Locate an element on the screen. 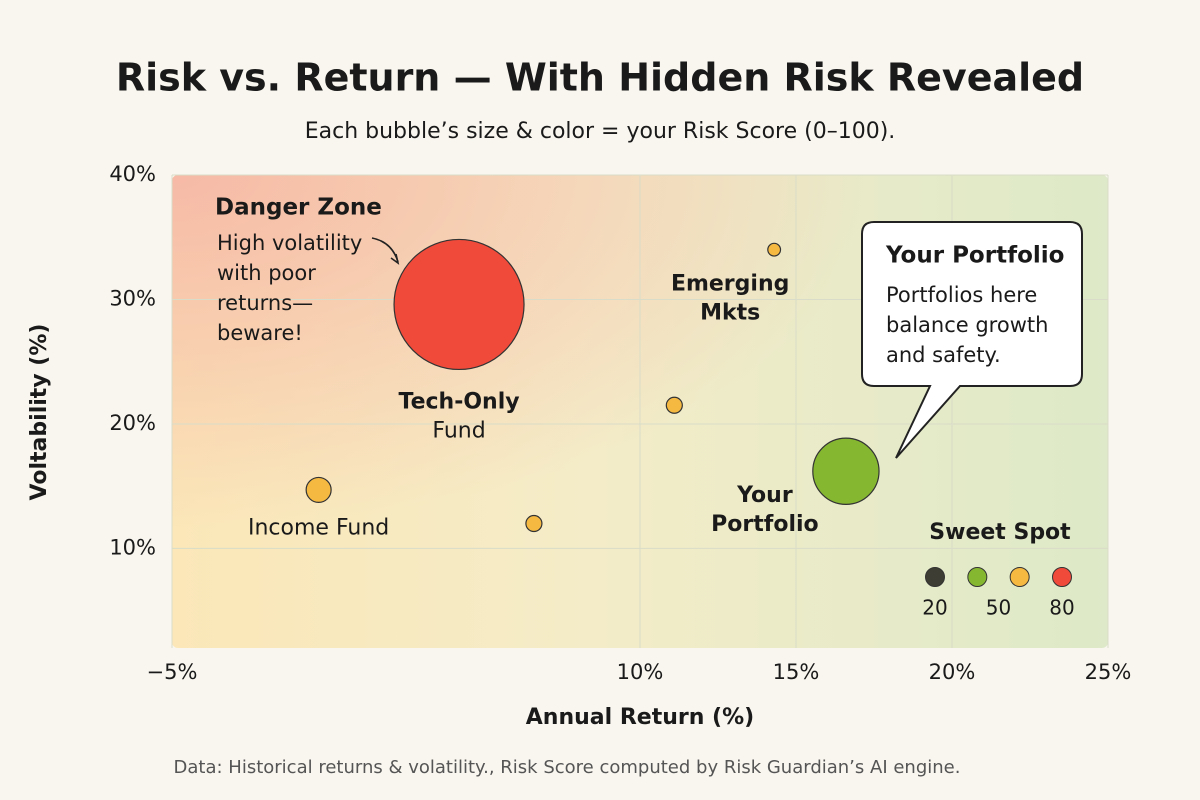 This screenshot has width=1200, height=800. bubble-label: Fund is located at coordinates (458, 430).